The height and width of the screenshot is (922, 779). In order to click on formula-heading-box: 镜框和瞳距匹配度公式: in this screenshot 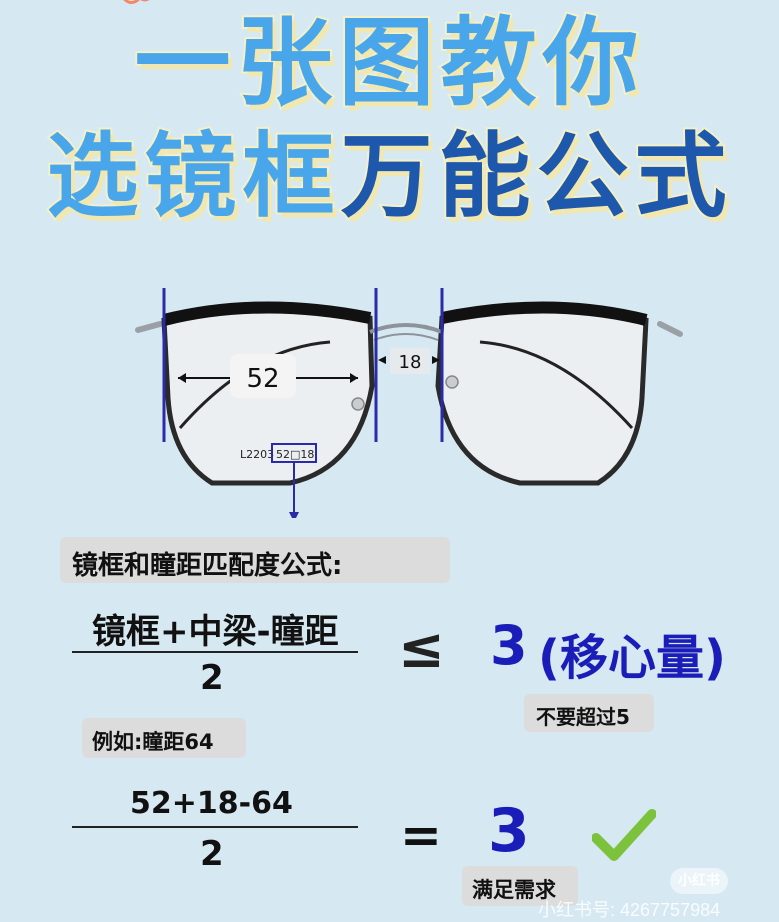, I will do `click(255, 560)`.